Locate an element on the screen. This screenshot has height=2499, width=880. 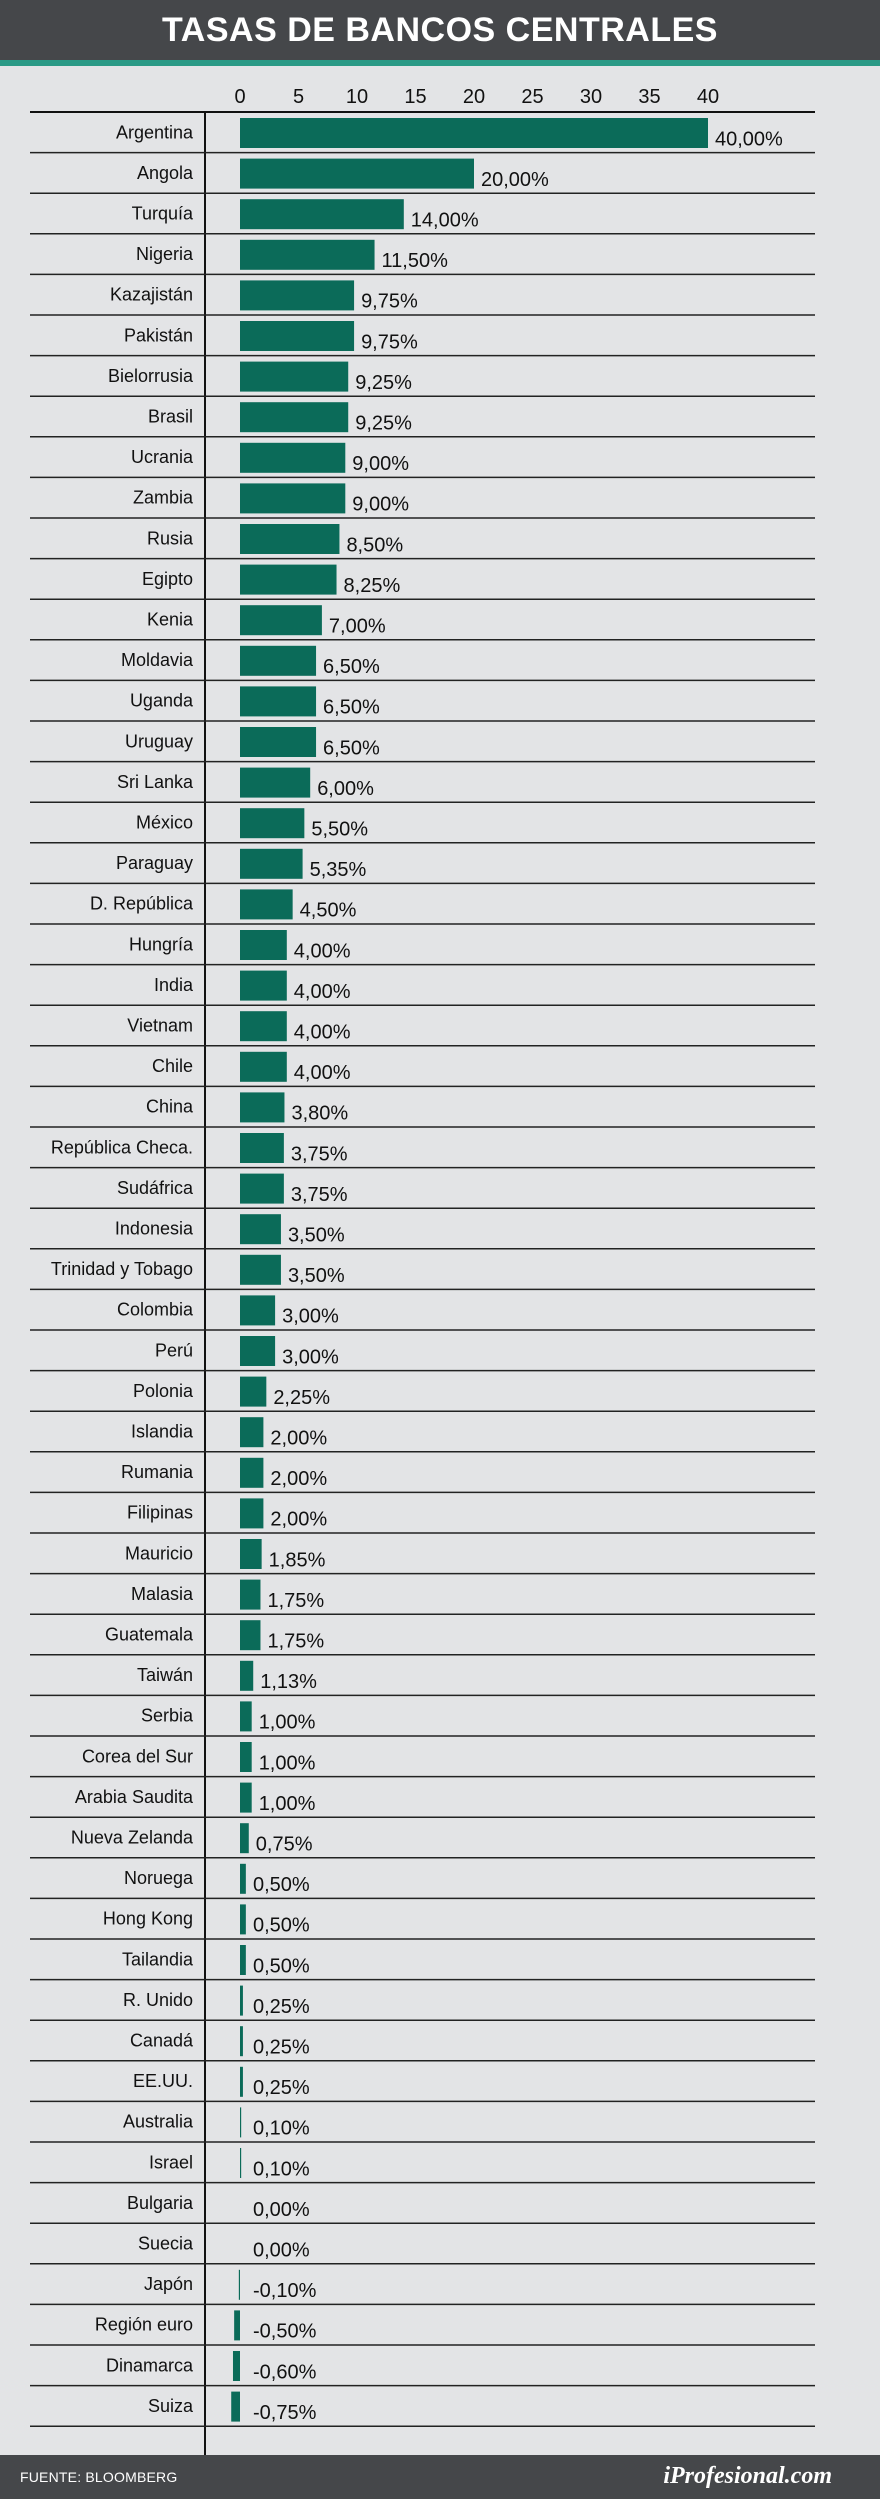
category-label: Taiwán is located at coordinates (165, 1675).